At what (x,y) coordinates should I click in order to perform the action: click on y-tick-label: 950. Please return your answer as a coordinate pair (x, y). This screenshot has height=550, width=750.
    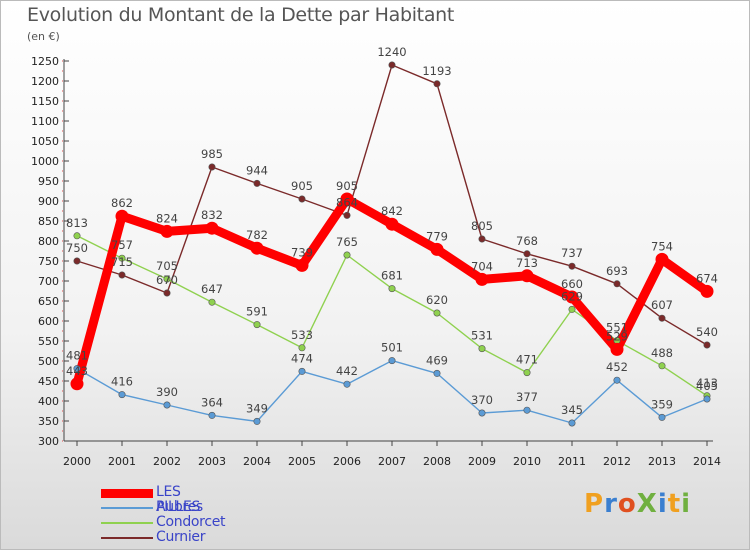
    Looking at the image, I should click on (48, 181).